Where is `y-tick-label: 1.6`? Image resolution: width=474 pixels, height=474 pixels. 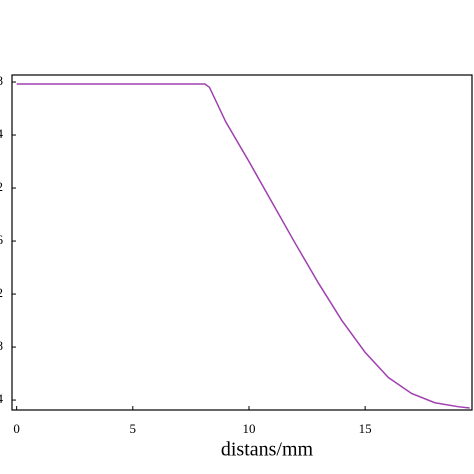
y-tick-label: 1.6 is located at coordinates (2, 239).